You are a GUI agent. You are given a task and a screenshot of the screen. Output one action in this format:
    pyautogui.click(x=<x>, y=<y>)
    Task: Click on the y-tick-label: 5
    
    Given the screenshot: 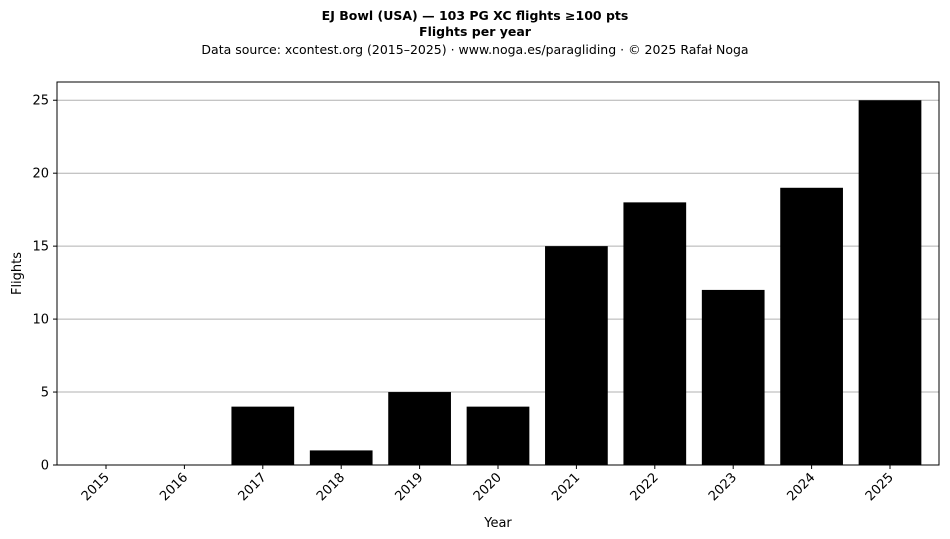 What is the action you would take?
    pyautogui.click(x=45, y=393)
    